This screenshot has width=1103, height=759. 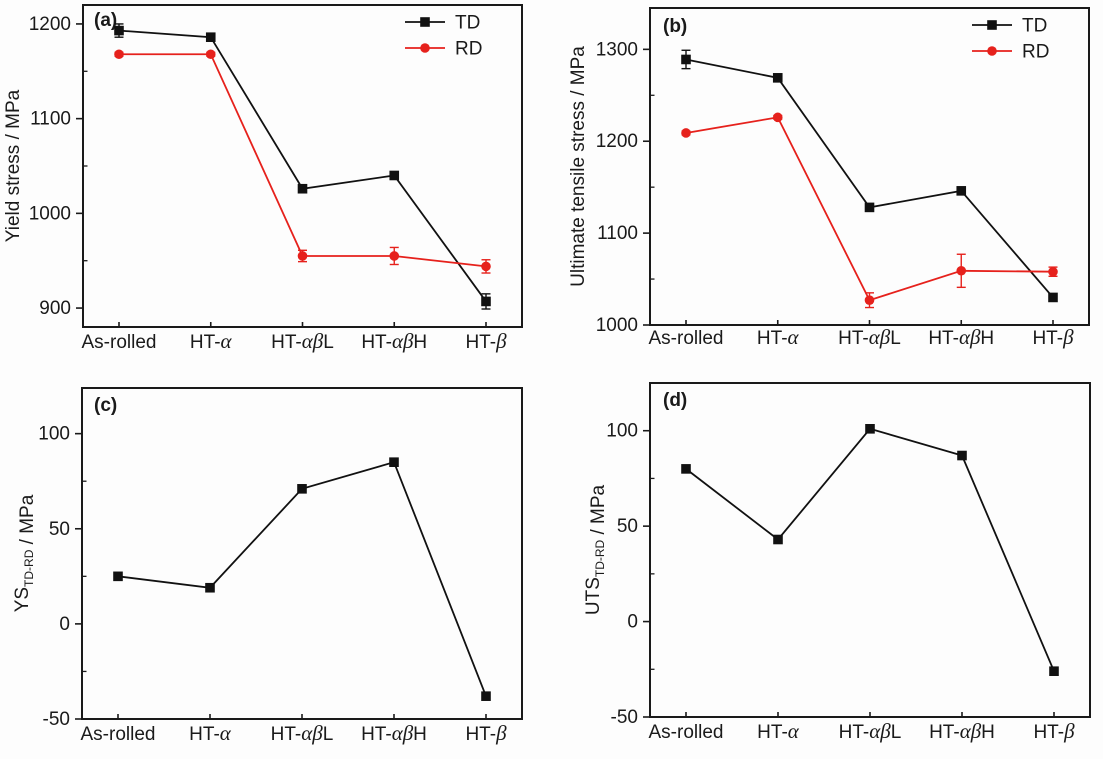 What do you see at coordinates (105, 20) in the screenshot?
I see `panel-letter: (a)` at bounding box center [105, 20].